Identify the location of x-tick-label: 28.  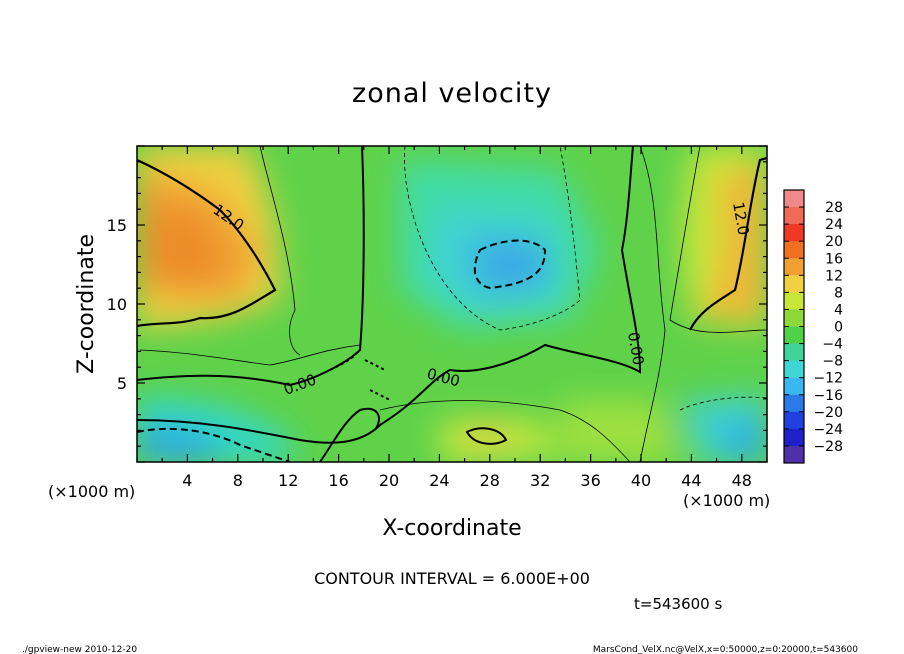
(490, 480).